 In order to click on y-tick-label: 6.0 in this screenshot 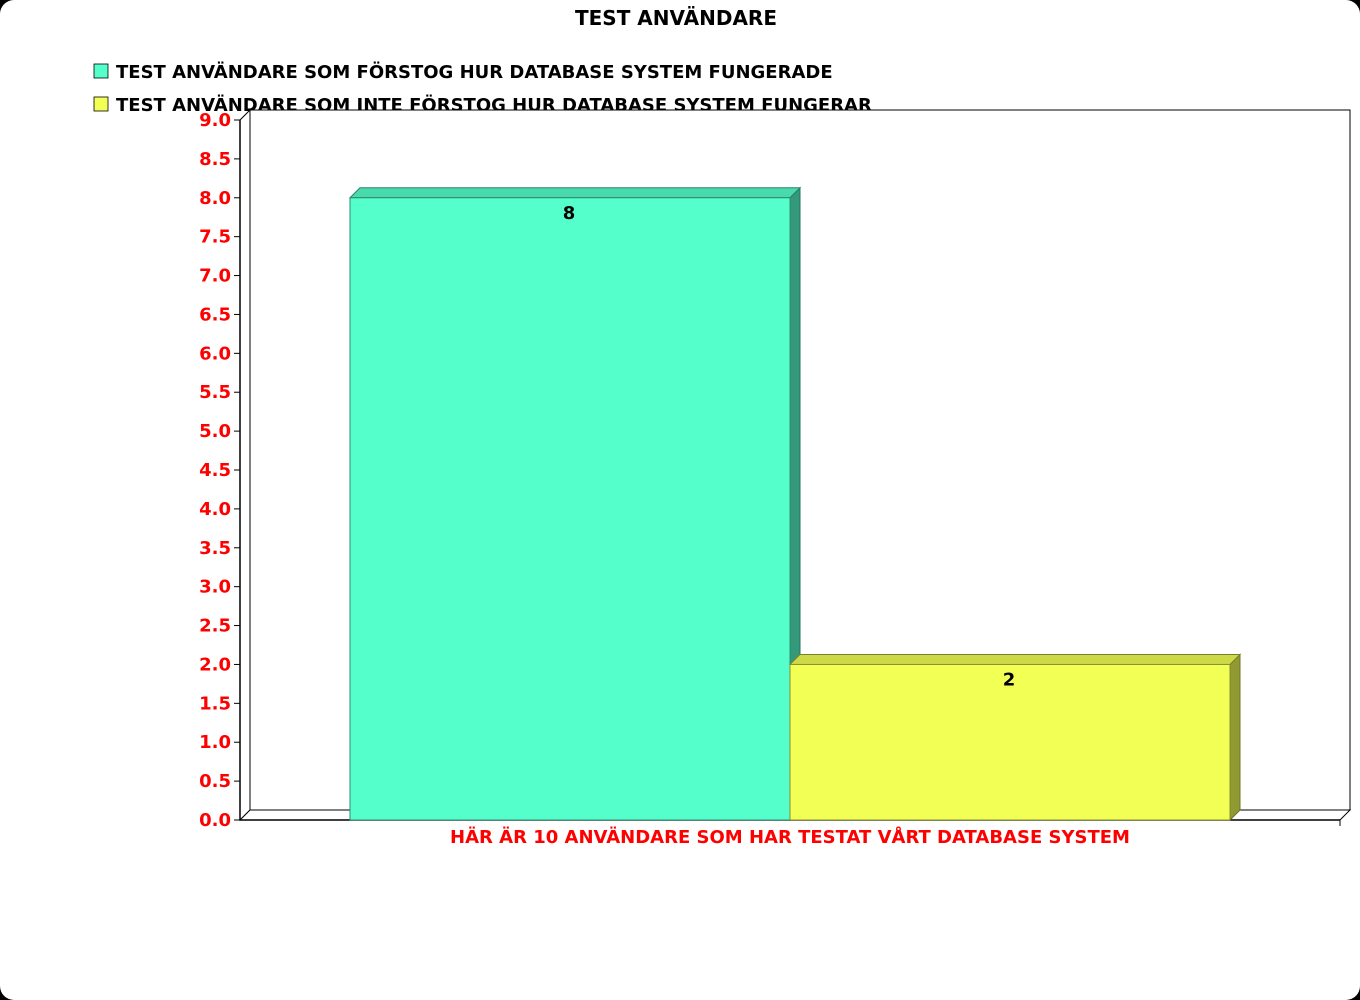, I will do `click(215, 353)`.